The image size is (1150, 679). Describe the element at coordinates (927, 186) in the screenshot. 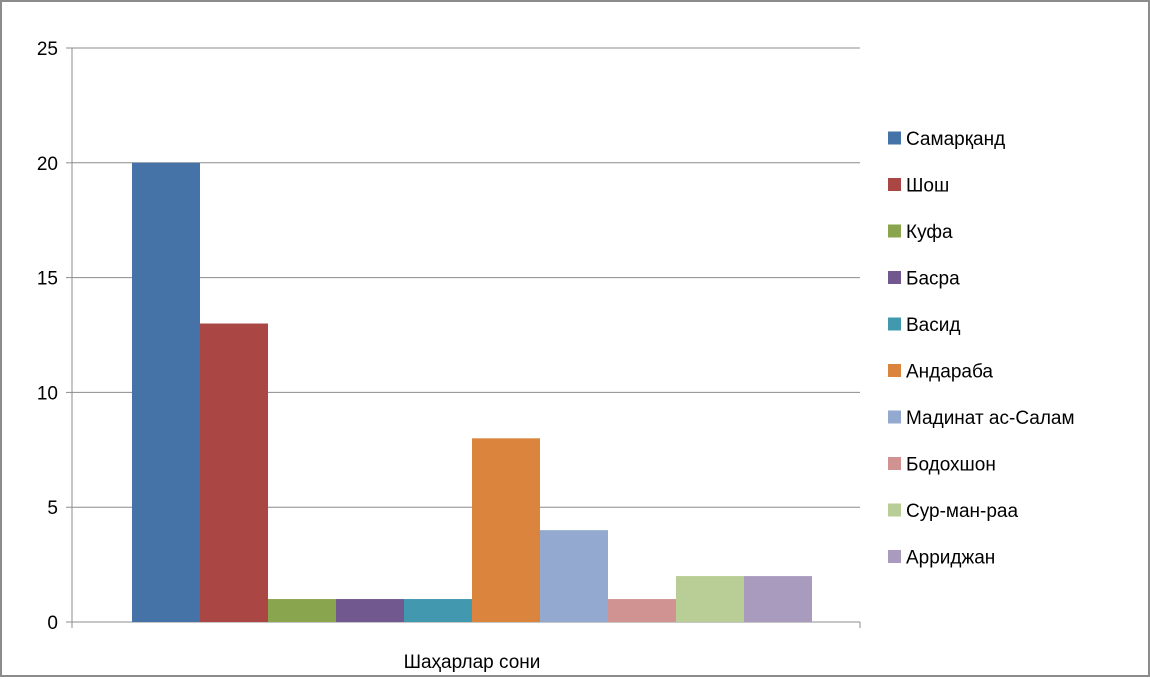

I see `legend-label: Шош` at that location.